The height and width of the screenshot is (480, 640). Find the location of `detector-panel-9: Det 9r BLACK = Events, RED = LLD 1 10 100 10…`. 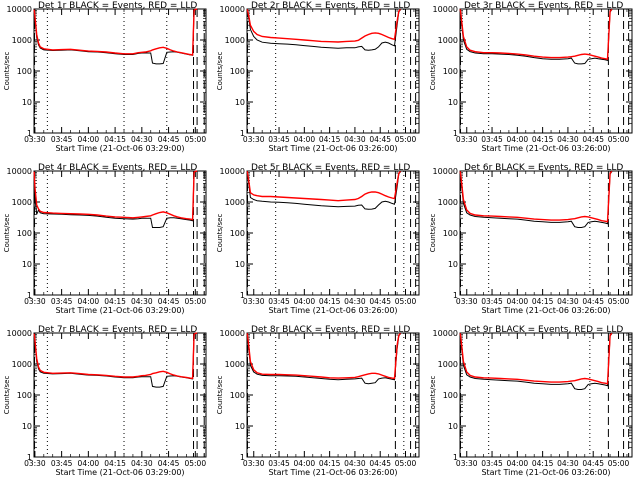

detector-panel-9: Det 9r BLACK = Events, RED = LLD 1 10 100 10… is located at coordinates (531, 401).